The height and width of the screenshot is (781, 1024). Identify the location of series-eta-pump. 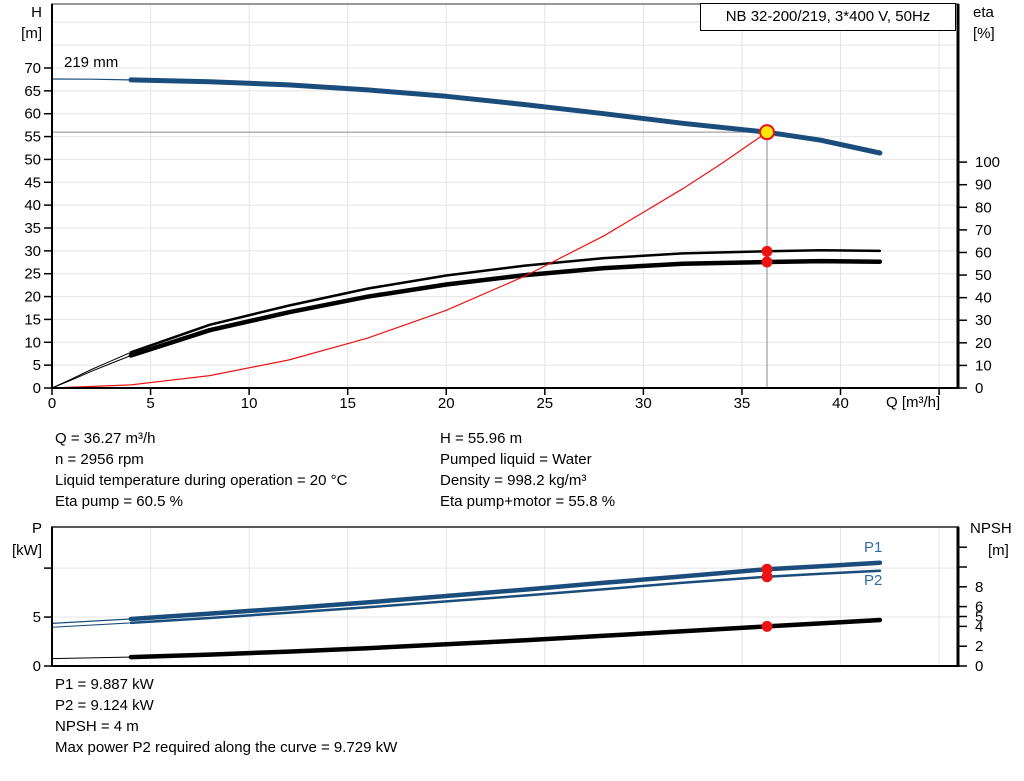
(466, 318).